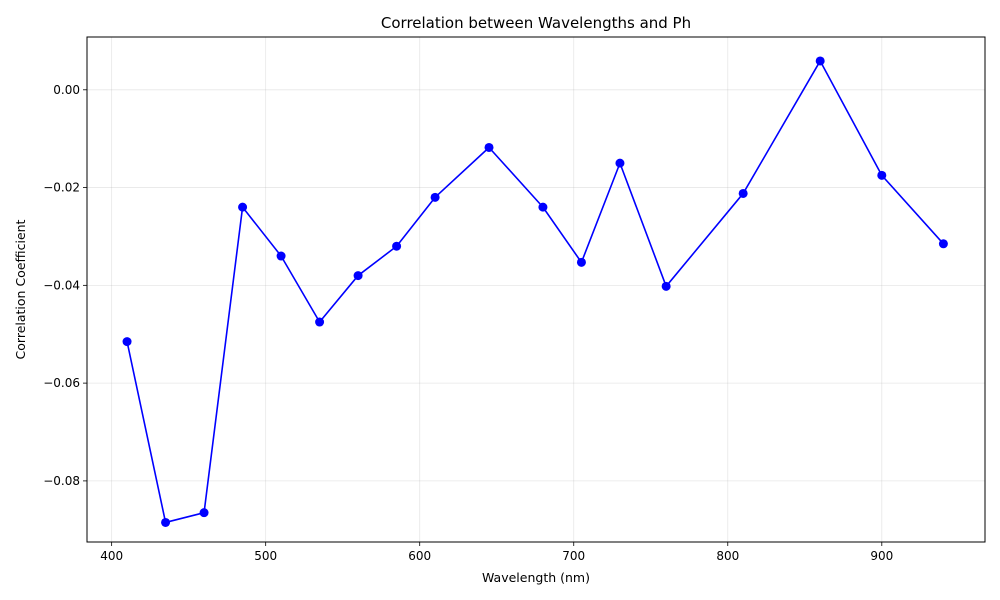  I want to click on x-tick-label: 800, so click(727, 556).